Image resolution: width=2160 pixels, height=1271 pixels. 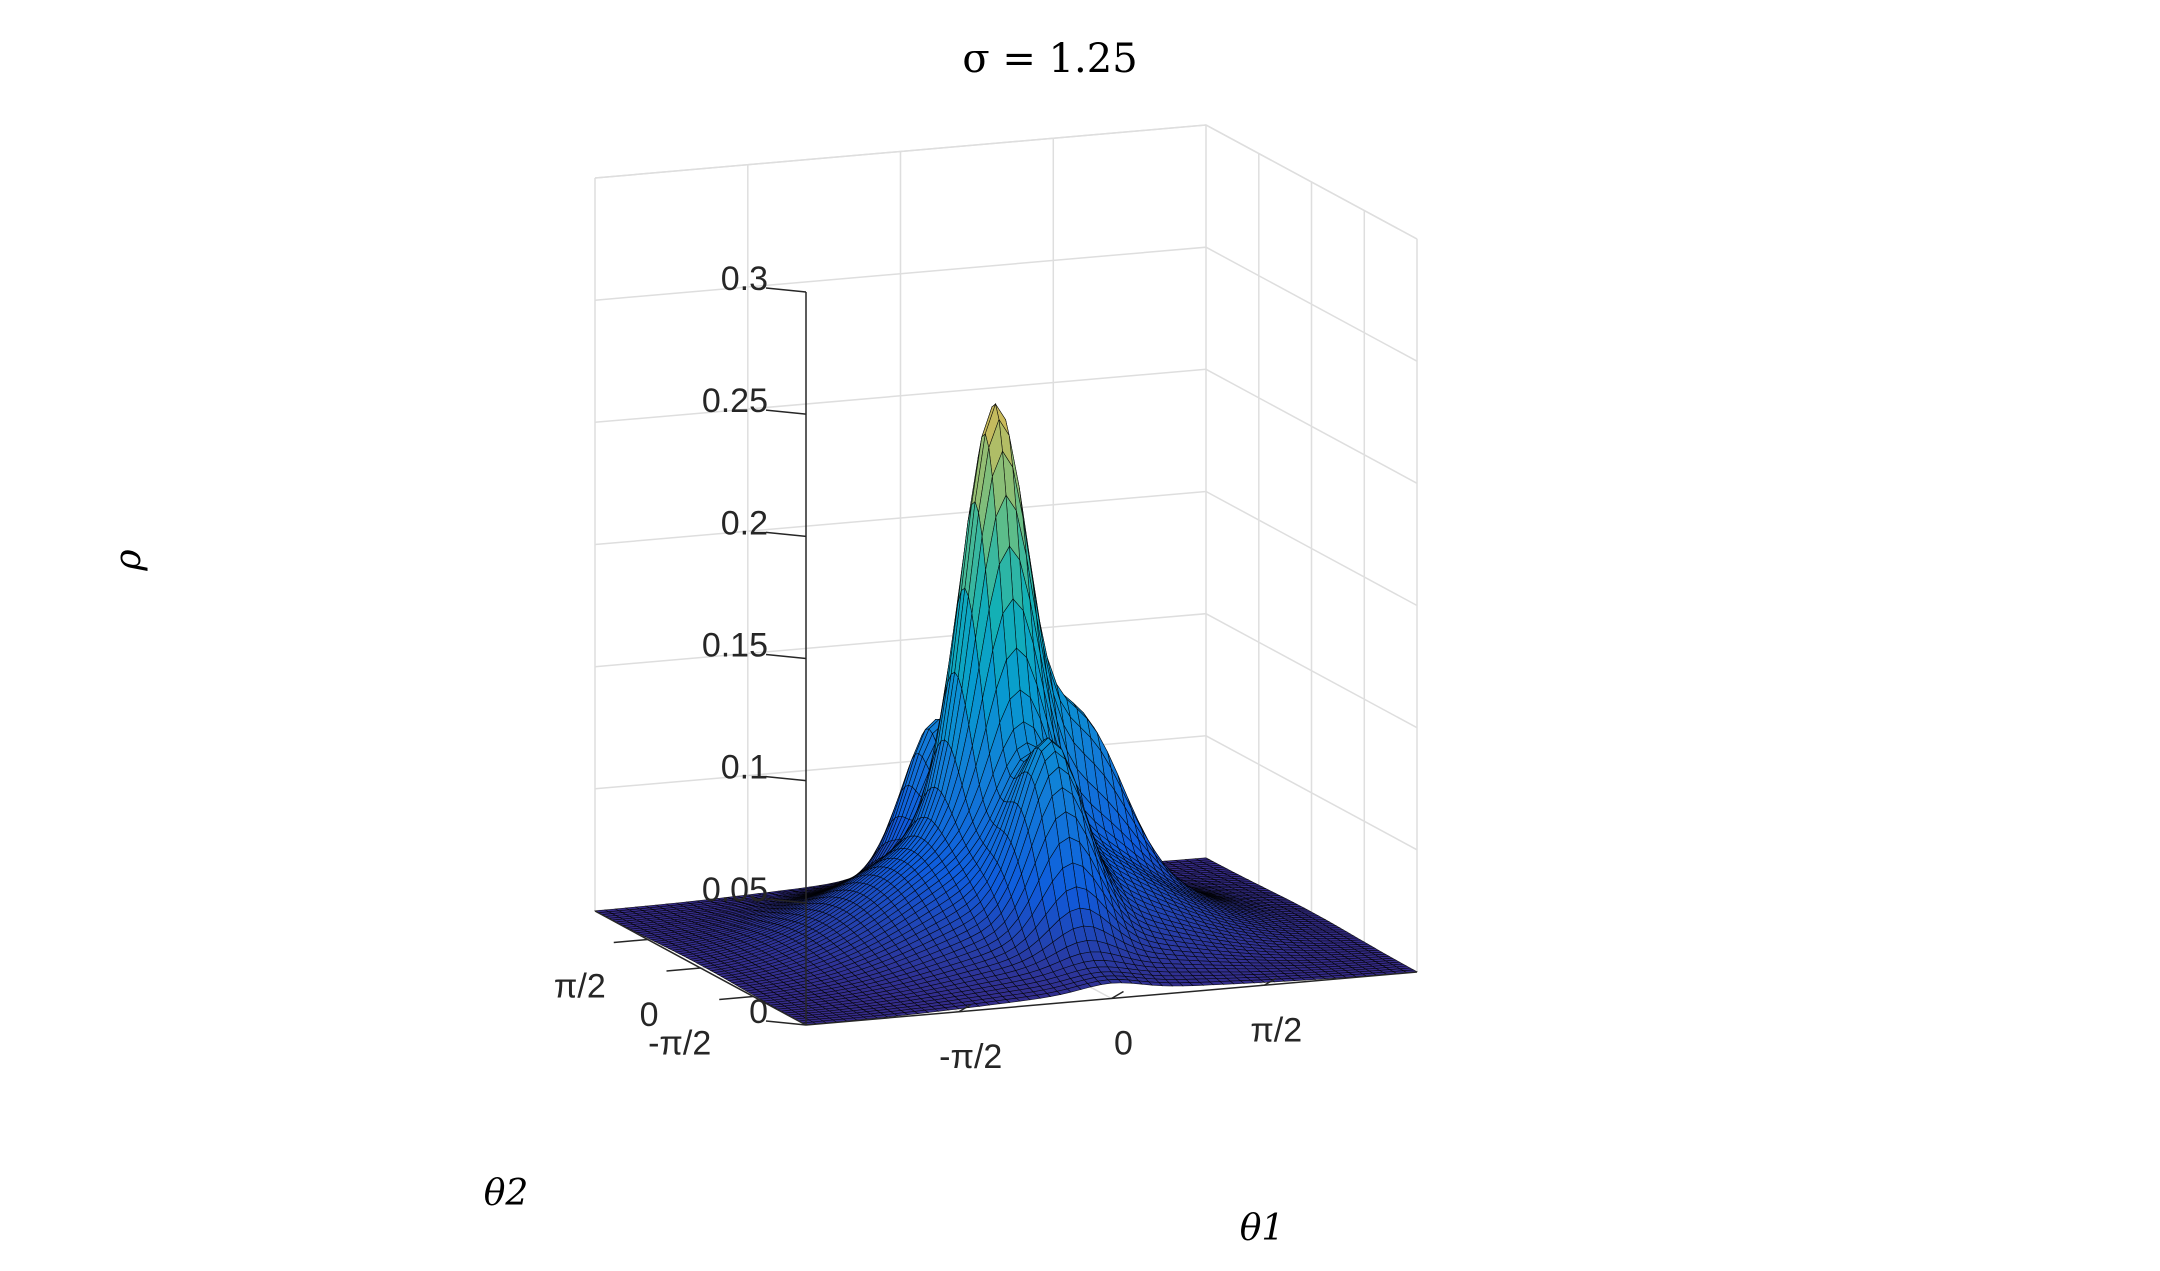 I want to click on z-tick-label: 0.15, so click(x=735, y=646).